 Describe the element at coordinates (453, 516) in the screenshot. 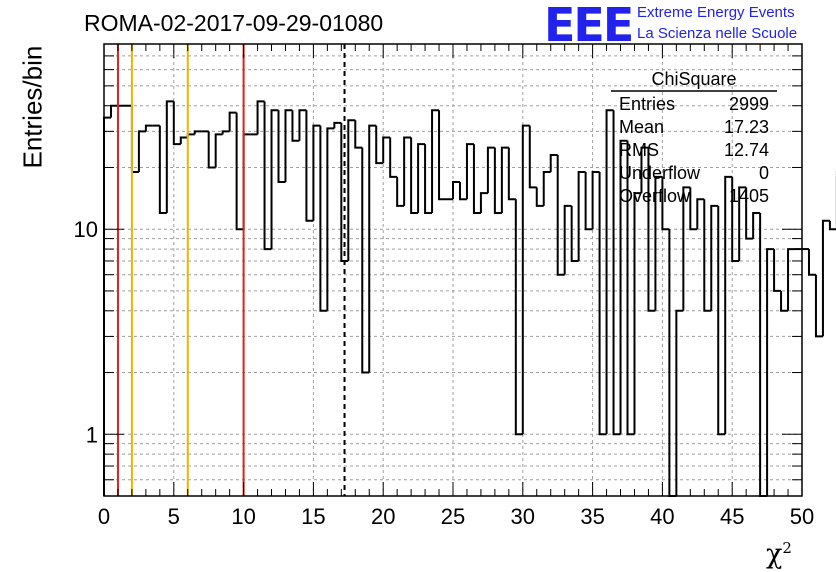

I see `x-tick-label: 25` at that location.